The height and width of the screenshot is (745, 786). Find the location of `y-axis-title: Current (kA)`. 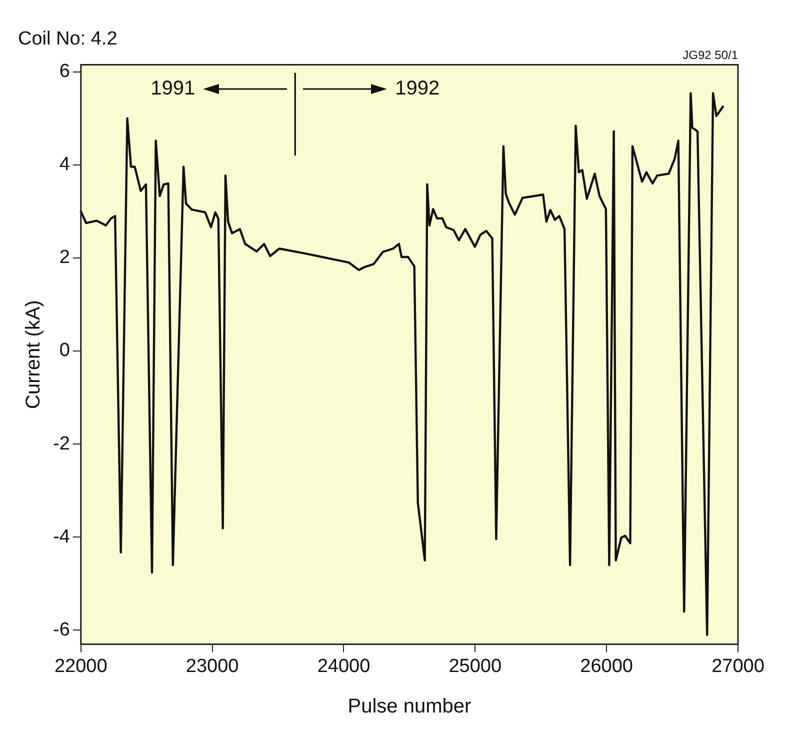

y-axis-title: Current (kA) is located at coordinates (33, 354).